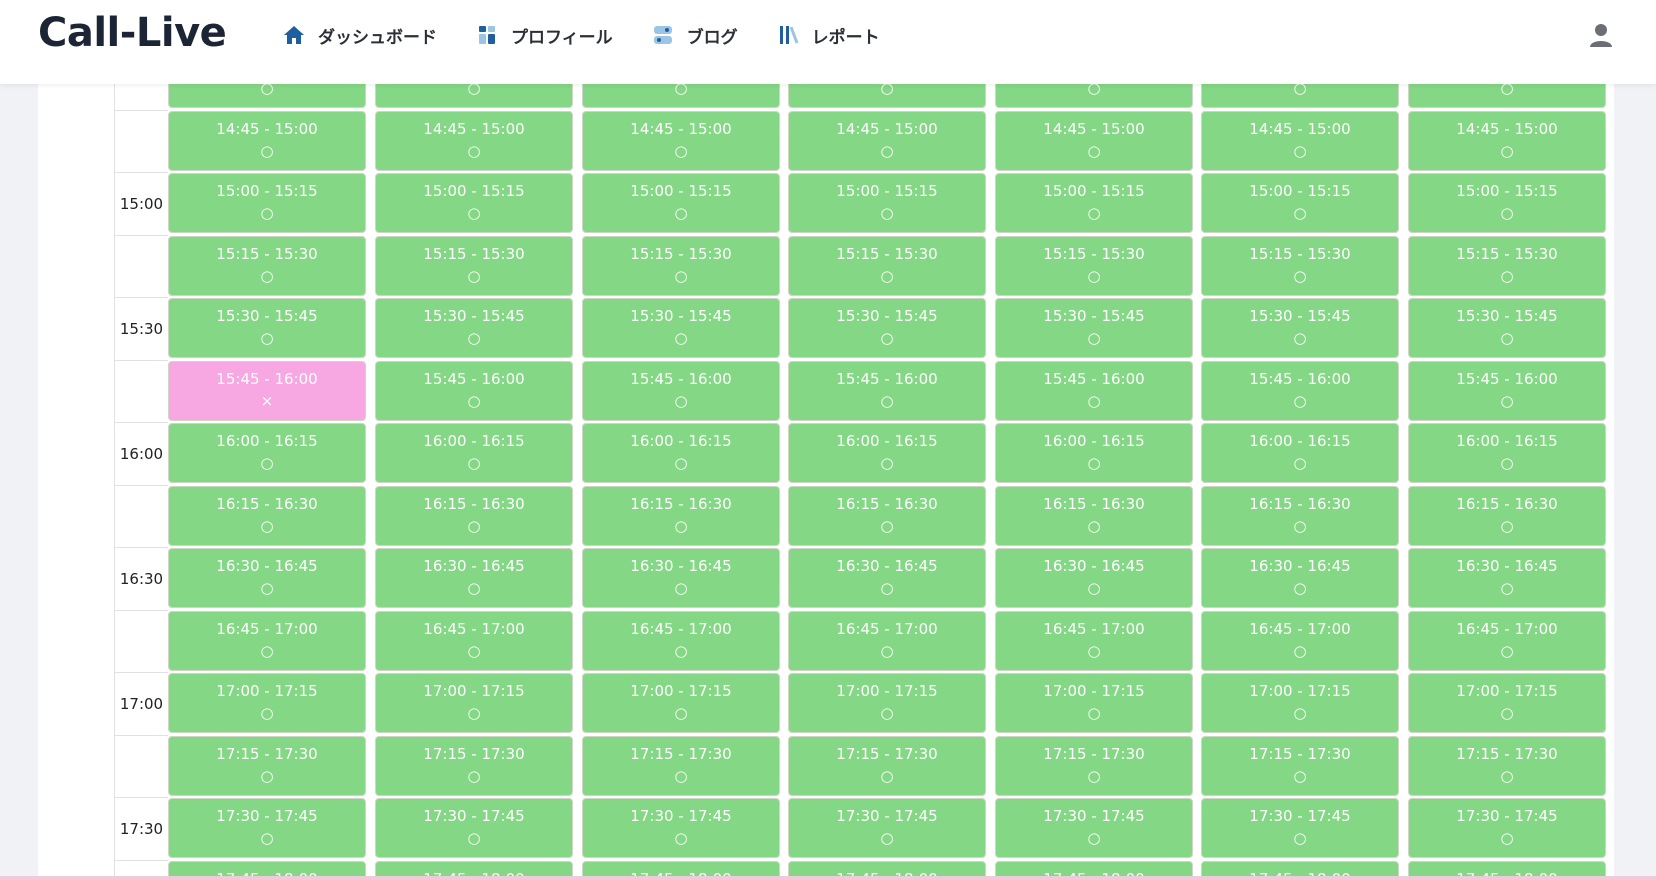 The image size is (1656, 880). Describe the element at coordinates (141, 391) in the screenshot. I see `time-label` at that location.